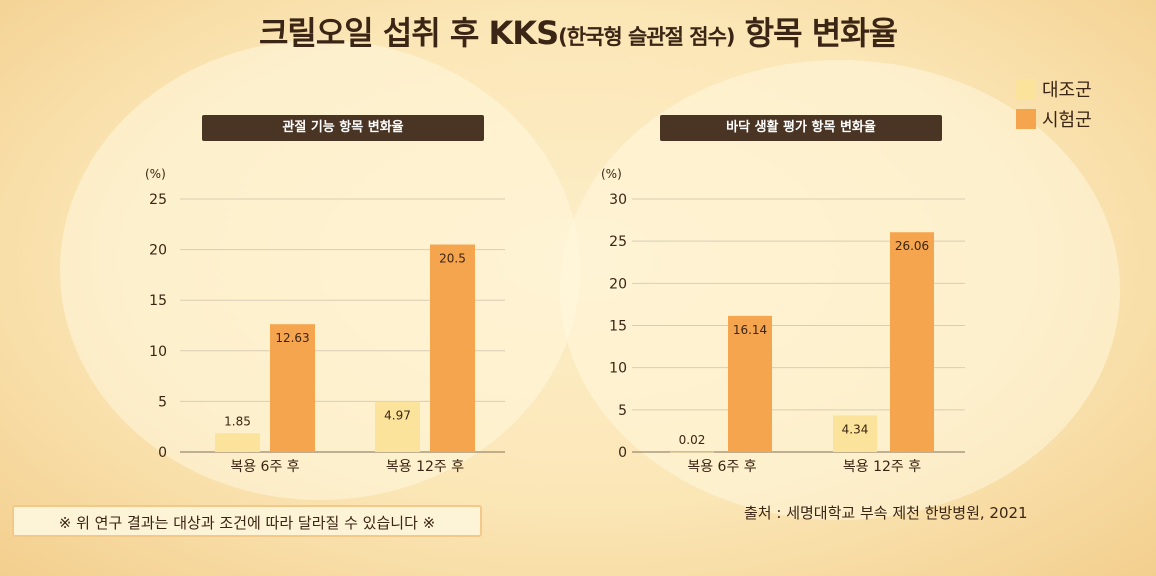 The width and height of the screenshot is (1156, 576). Describe the element at coordinates (618, 200) in the screenshot. I see `y-tick-label: 30` at that location.